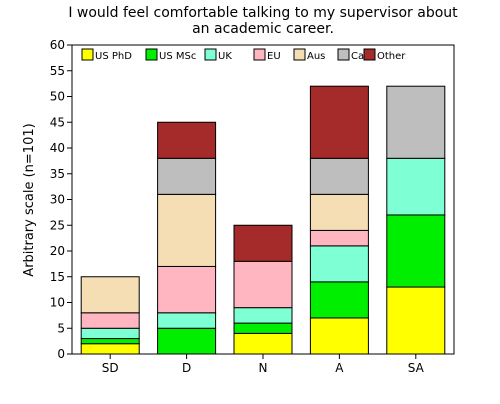 This screenshot has width=500, height=404. I want to click on bar-N-us-phd, so click(263, 343).